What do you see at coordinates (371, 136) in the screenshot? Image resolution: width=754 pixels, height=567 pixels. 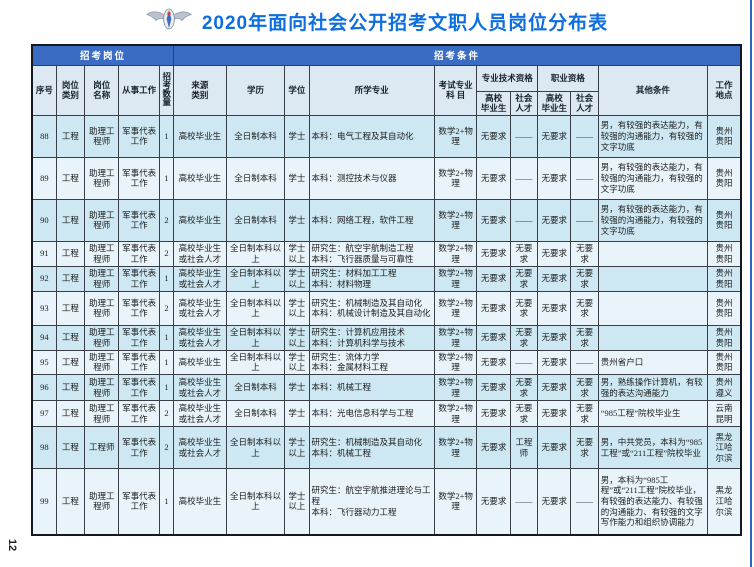 I see `cell-major: 本科：电气工程及其自动化` at bounding box center [371, 136].